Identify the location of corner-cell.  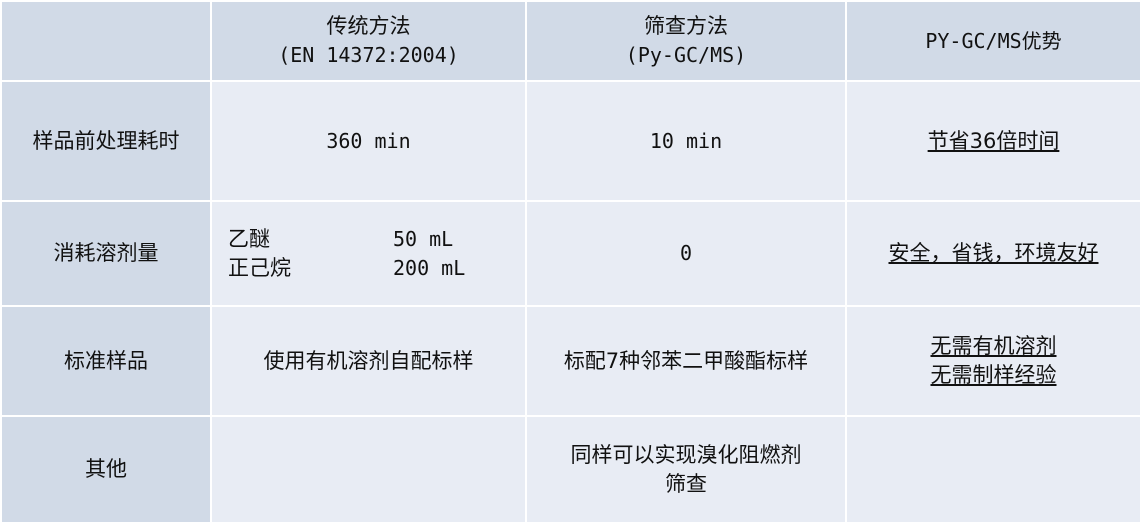
(106, 41).